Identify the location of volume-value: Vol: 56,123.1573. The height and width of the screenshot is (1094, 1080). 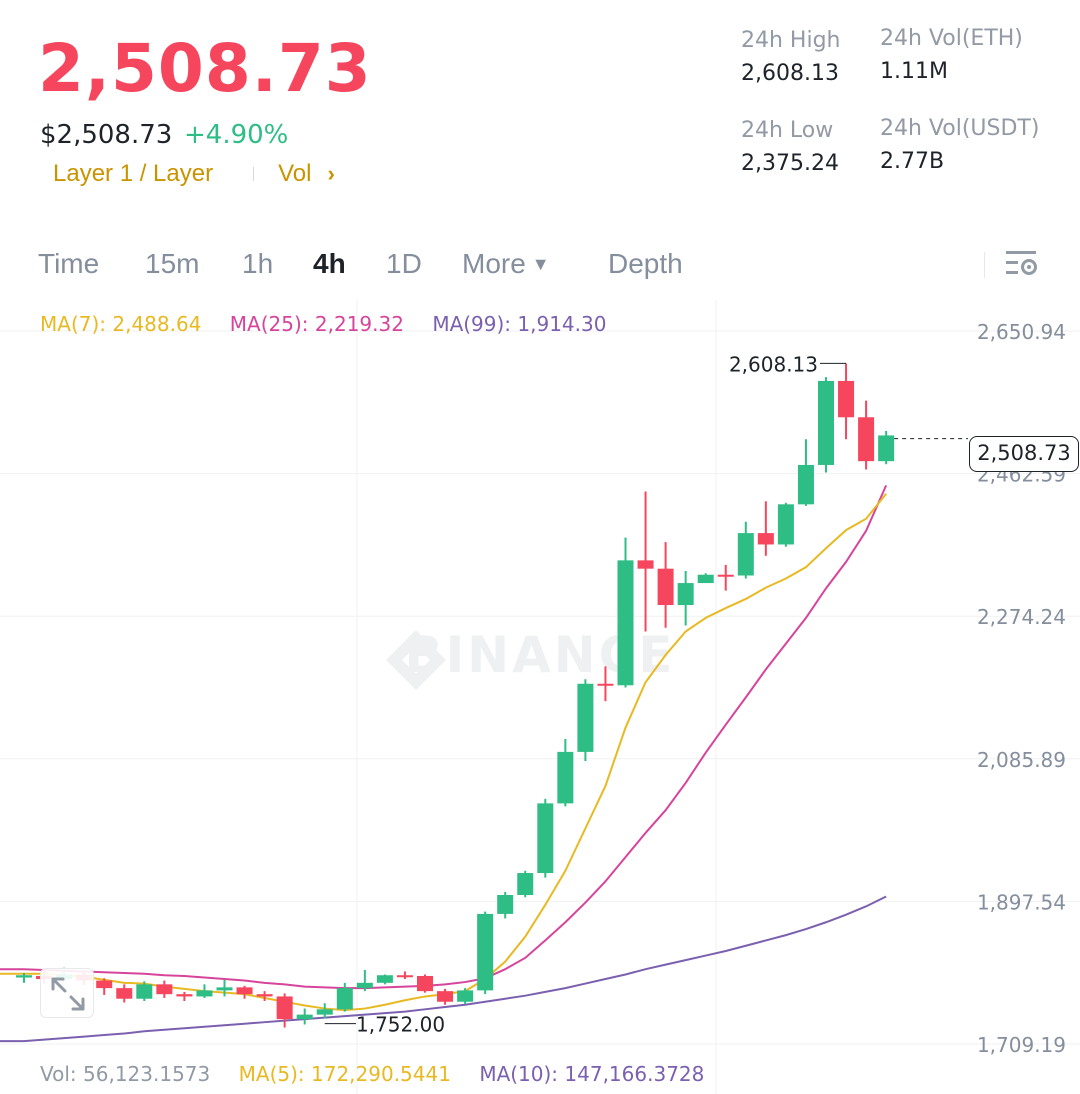
(125, 1074).